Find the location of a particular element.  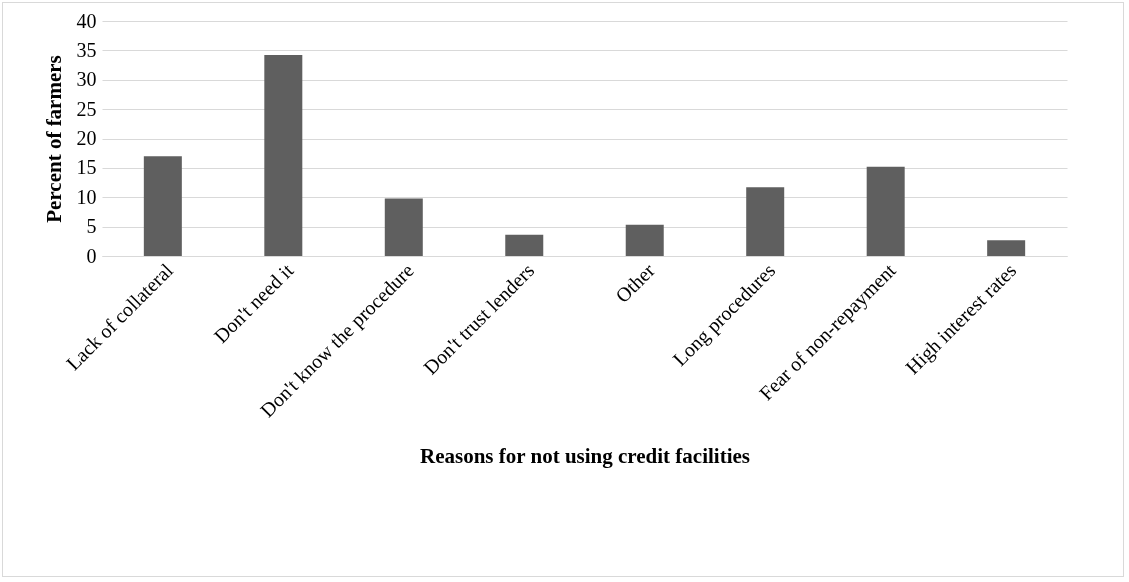

y-axis-title: Percent of farmers is located at coordinates (53, 139).